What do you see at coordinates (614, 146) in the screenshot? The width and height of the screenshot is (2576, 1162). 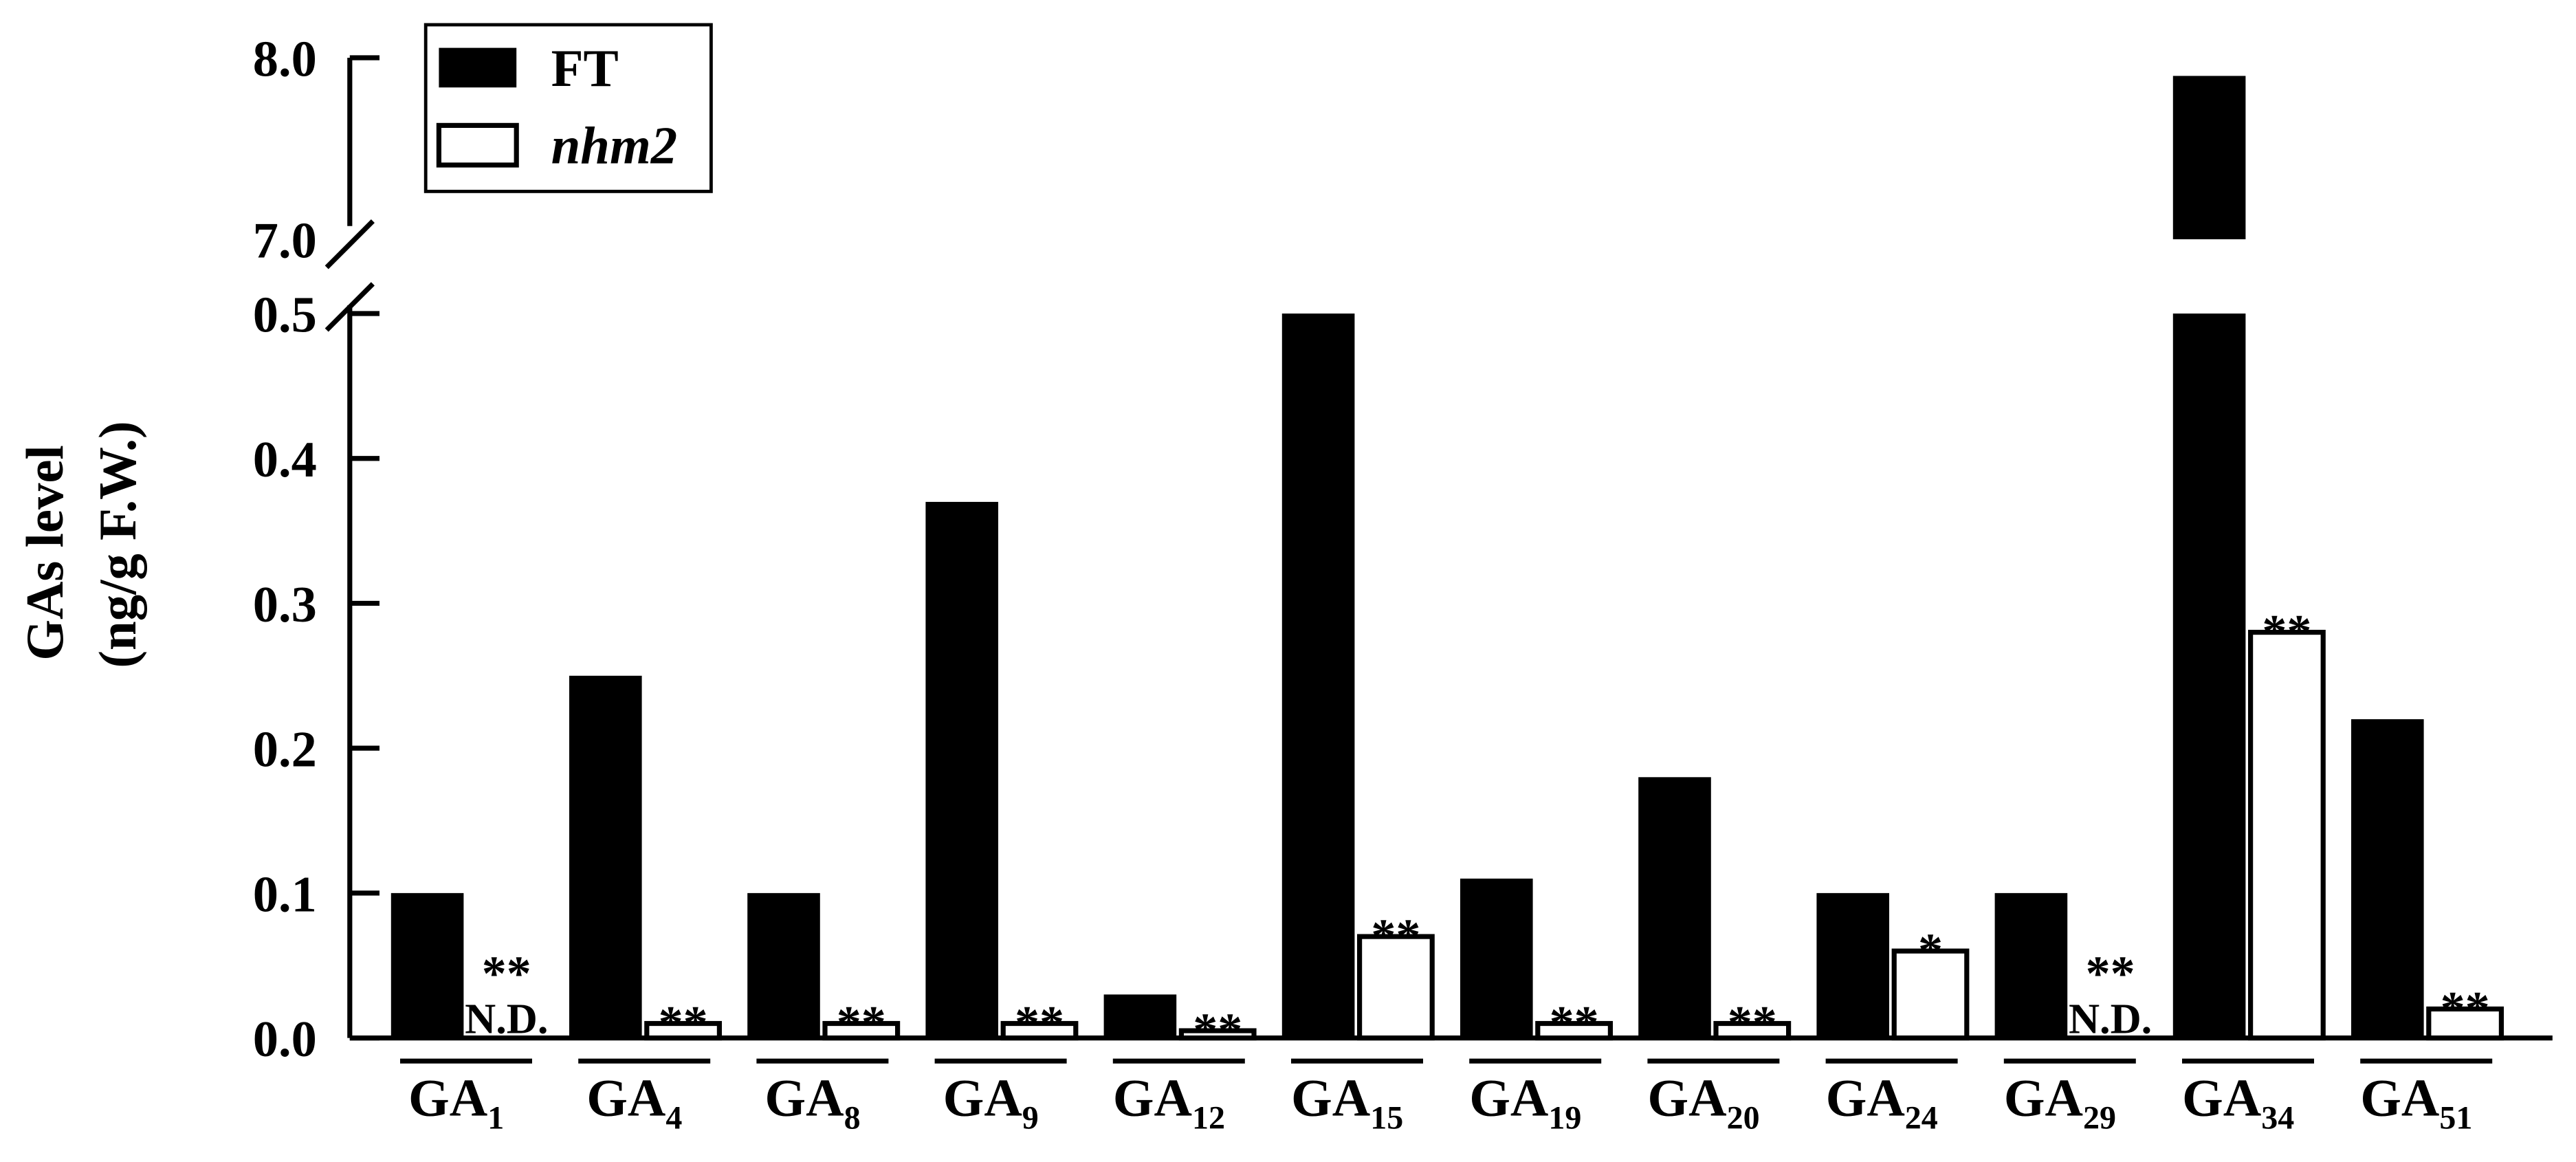 I see `legend-label: nhm2` at bounding box center [614, 146].